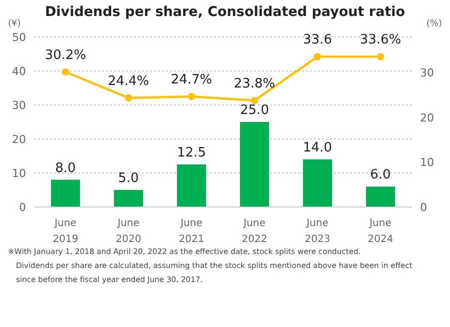 This screenshot has width=450, height=327. Describe the element at coordinates (434, 24) in the screenshot. I see `y2-axis-title: (%)` at that location.